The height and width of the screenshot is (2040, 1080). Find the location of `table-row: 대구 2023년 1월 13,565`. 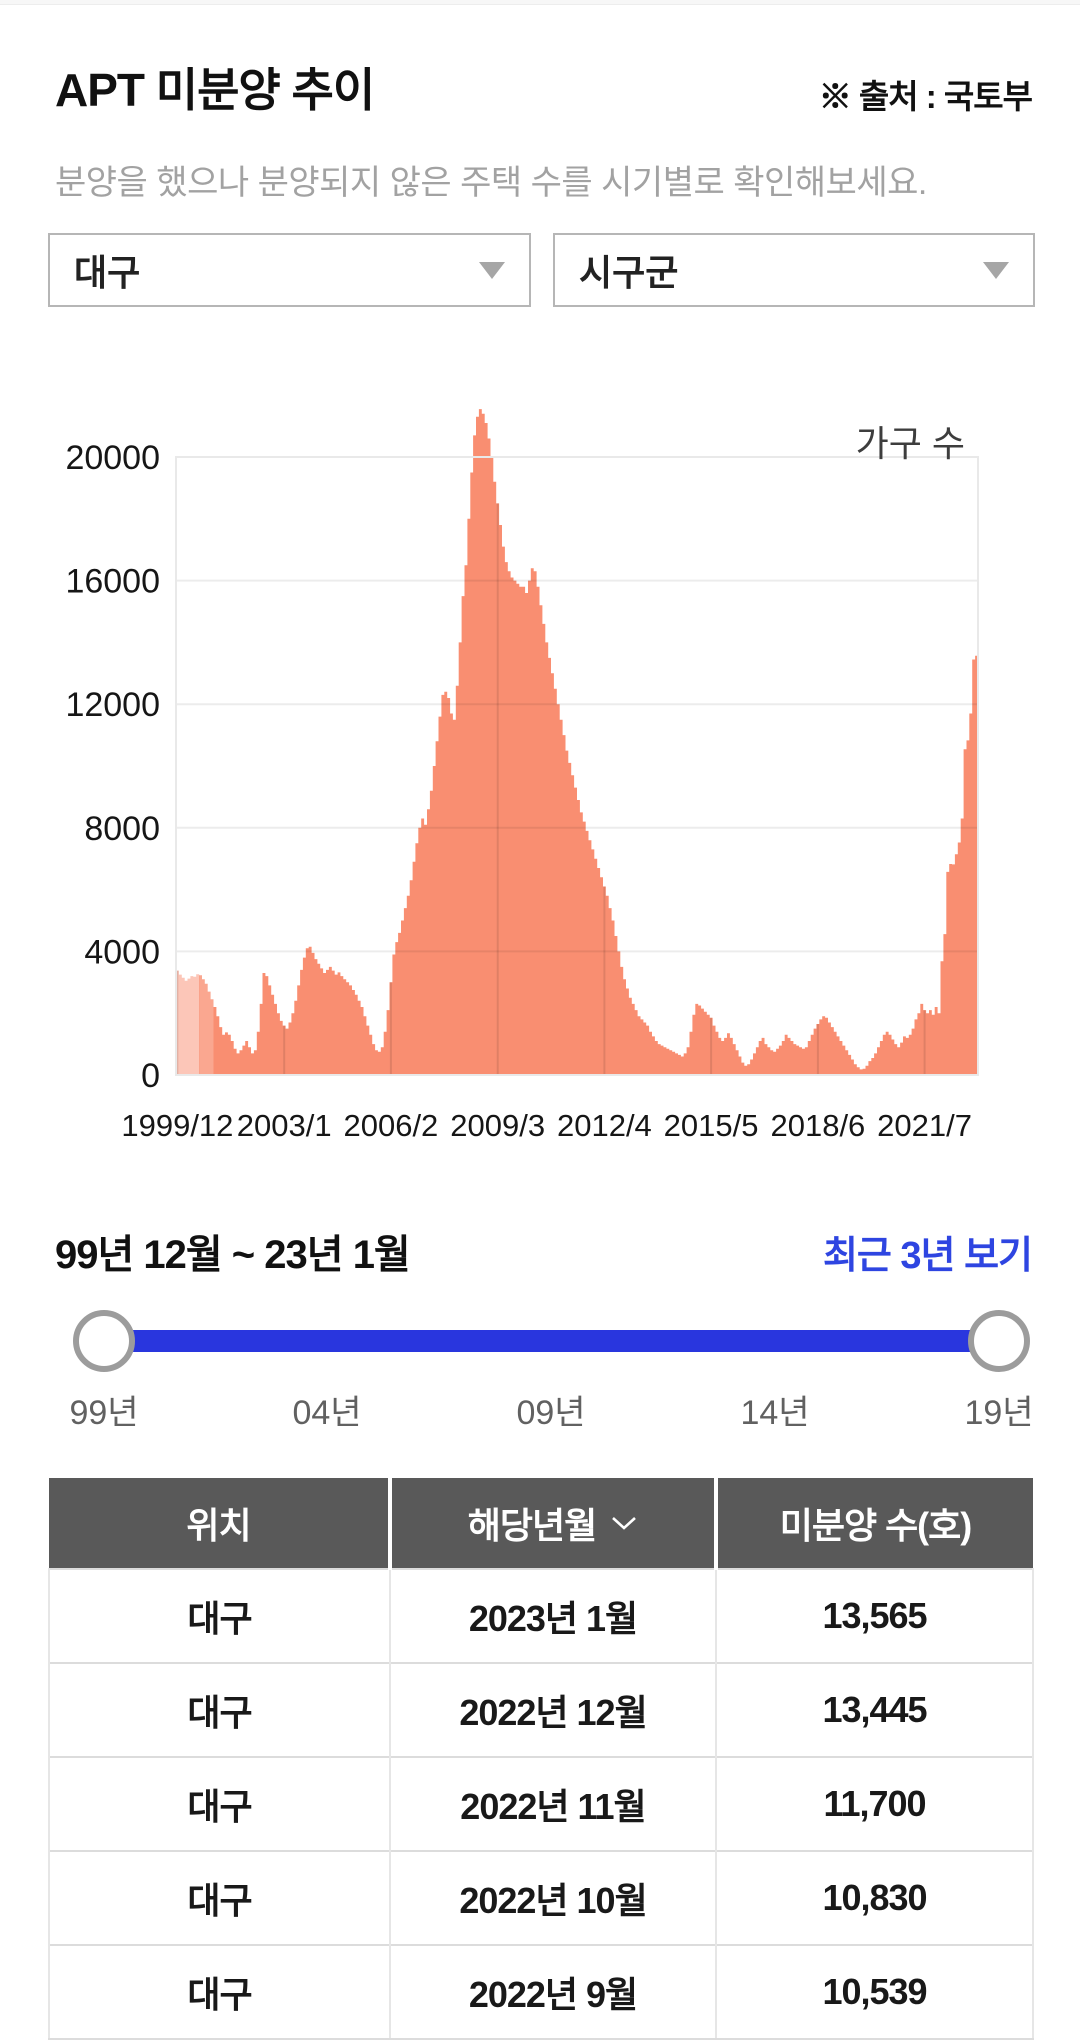

table-row: 대구 2023년 1월 13,565 is located at coordinates (541, 1615).